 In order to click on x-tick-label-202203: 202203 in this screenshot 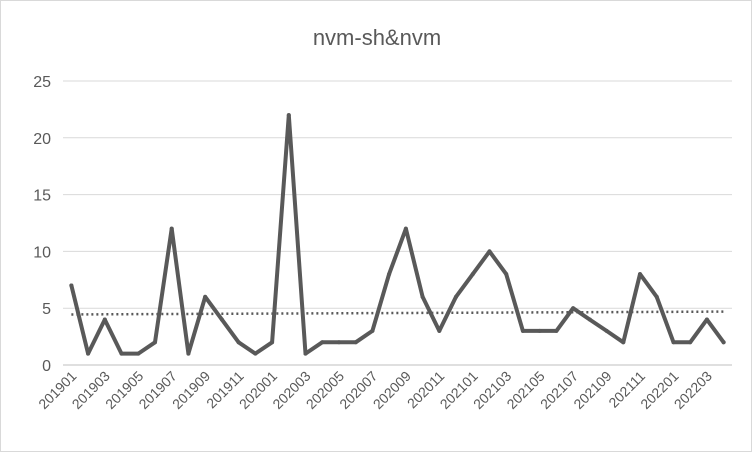, I will do `click(693, 390)`.